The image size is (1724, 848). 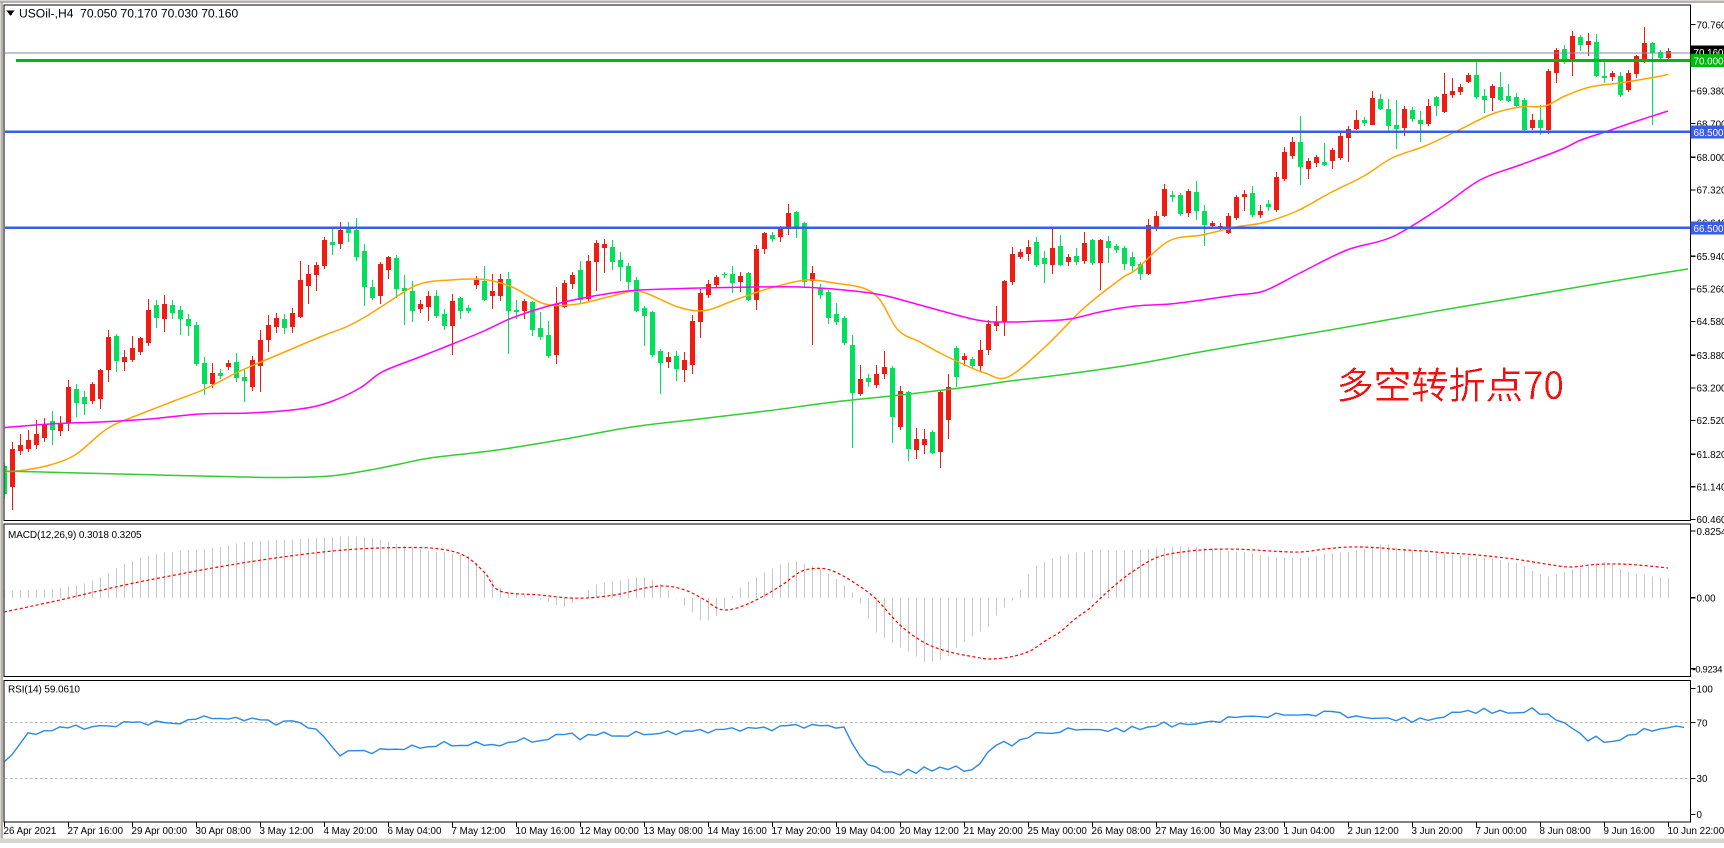 I want to click on svg-text: 10 Jun 22:00, so click(x=1696, y=831).